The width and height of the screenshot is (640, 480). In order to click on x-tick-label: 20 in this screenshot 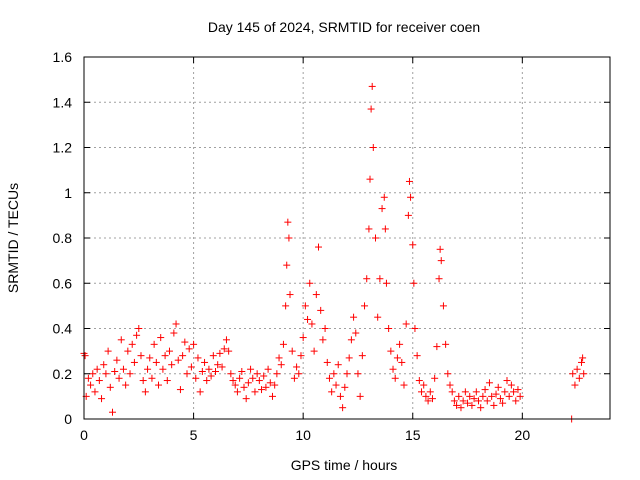, I will do `click(523, 435)`.